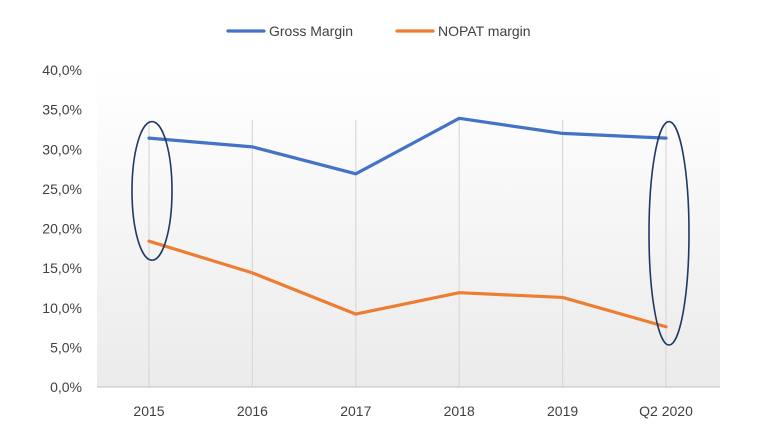 Image resolution: width=772 pixels, height=438 pixels. I want to click on x-tick-label: 2017, so click(355, 411).